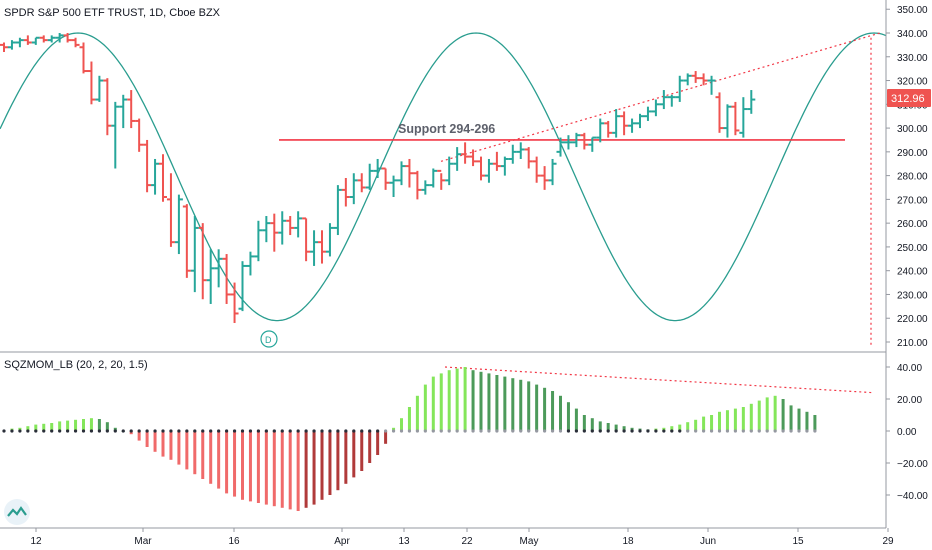  Describe the element at coordinates (36, 541) in the screenshot. I see `time-tick-label: 12` at that location.